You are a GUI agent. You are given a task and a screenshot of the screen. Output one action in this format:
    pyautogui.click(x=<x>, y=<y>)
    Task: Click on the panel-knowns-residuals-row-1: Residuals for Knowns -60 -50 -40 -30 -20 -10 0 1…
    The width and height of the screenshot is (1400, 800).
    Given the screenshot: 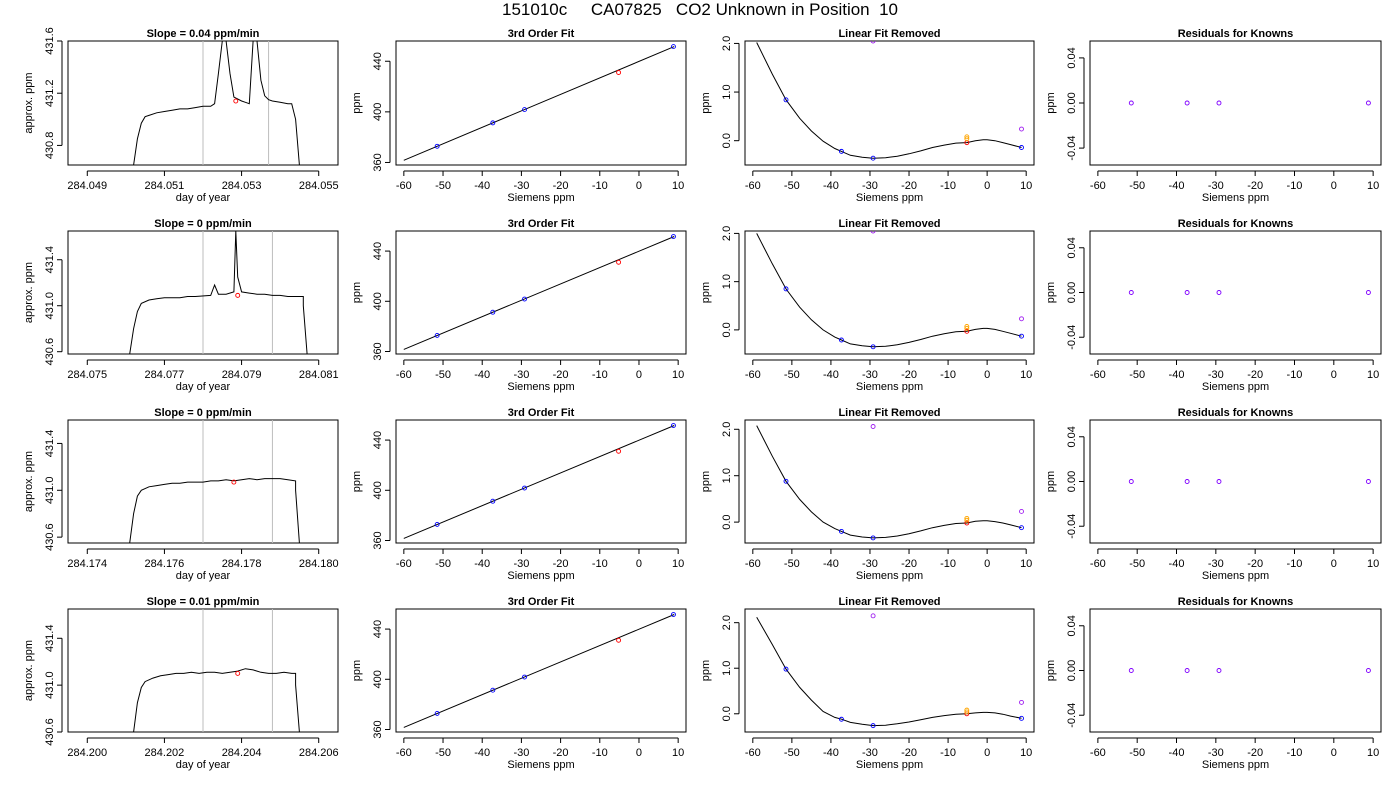 What is the action you would take?
    pyautogui.click(x=1213, y=116)
    